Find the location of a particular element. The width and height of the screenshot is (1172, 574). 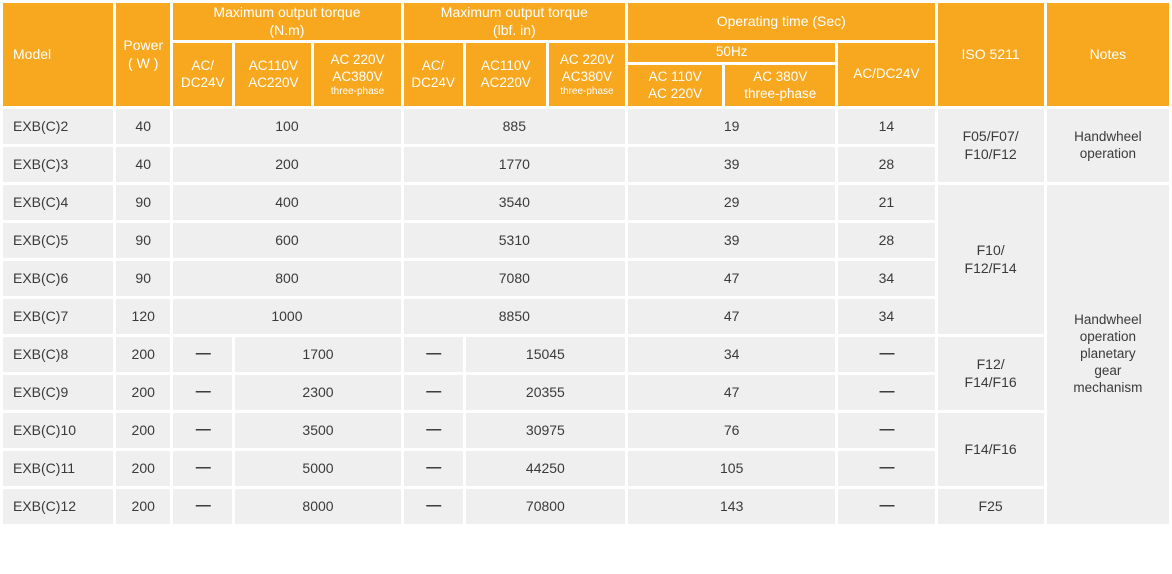

header-power: Power ( W ) is located at coordinates (143, 54).